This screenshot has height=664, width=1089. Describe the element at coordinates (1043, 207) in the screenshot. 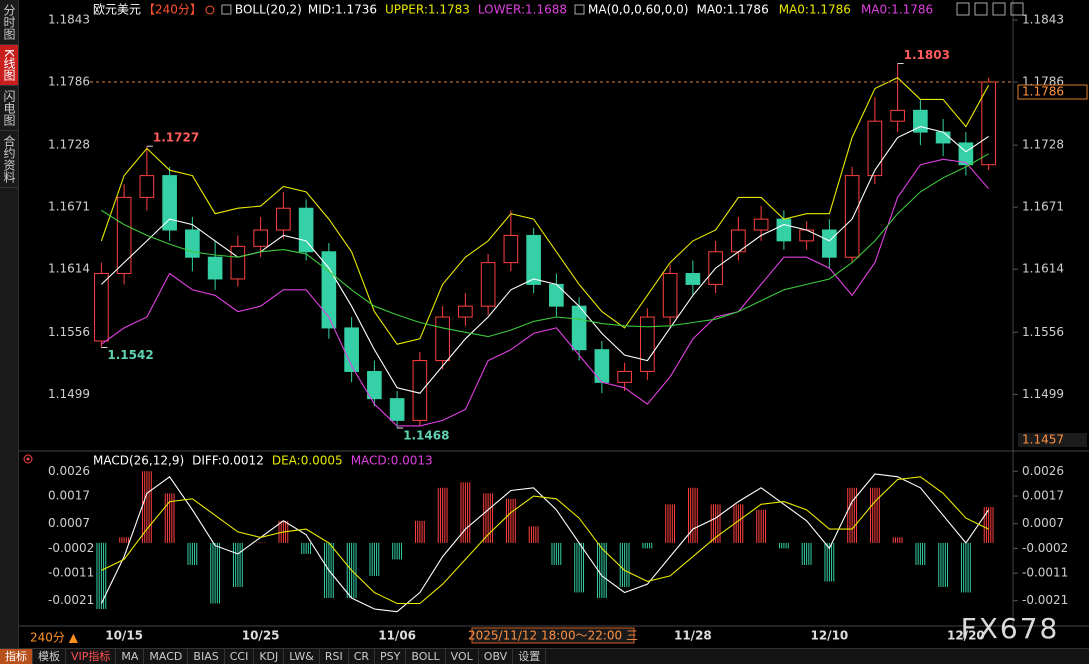

I see `y-tick-label-right: 1.1671` at that location.